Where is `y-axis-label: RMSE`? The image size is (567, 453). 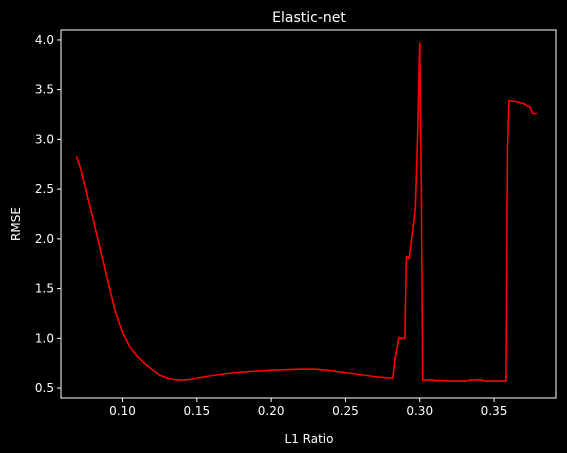
y-axis-label: RMSE is located at coordinates (16, 224).